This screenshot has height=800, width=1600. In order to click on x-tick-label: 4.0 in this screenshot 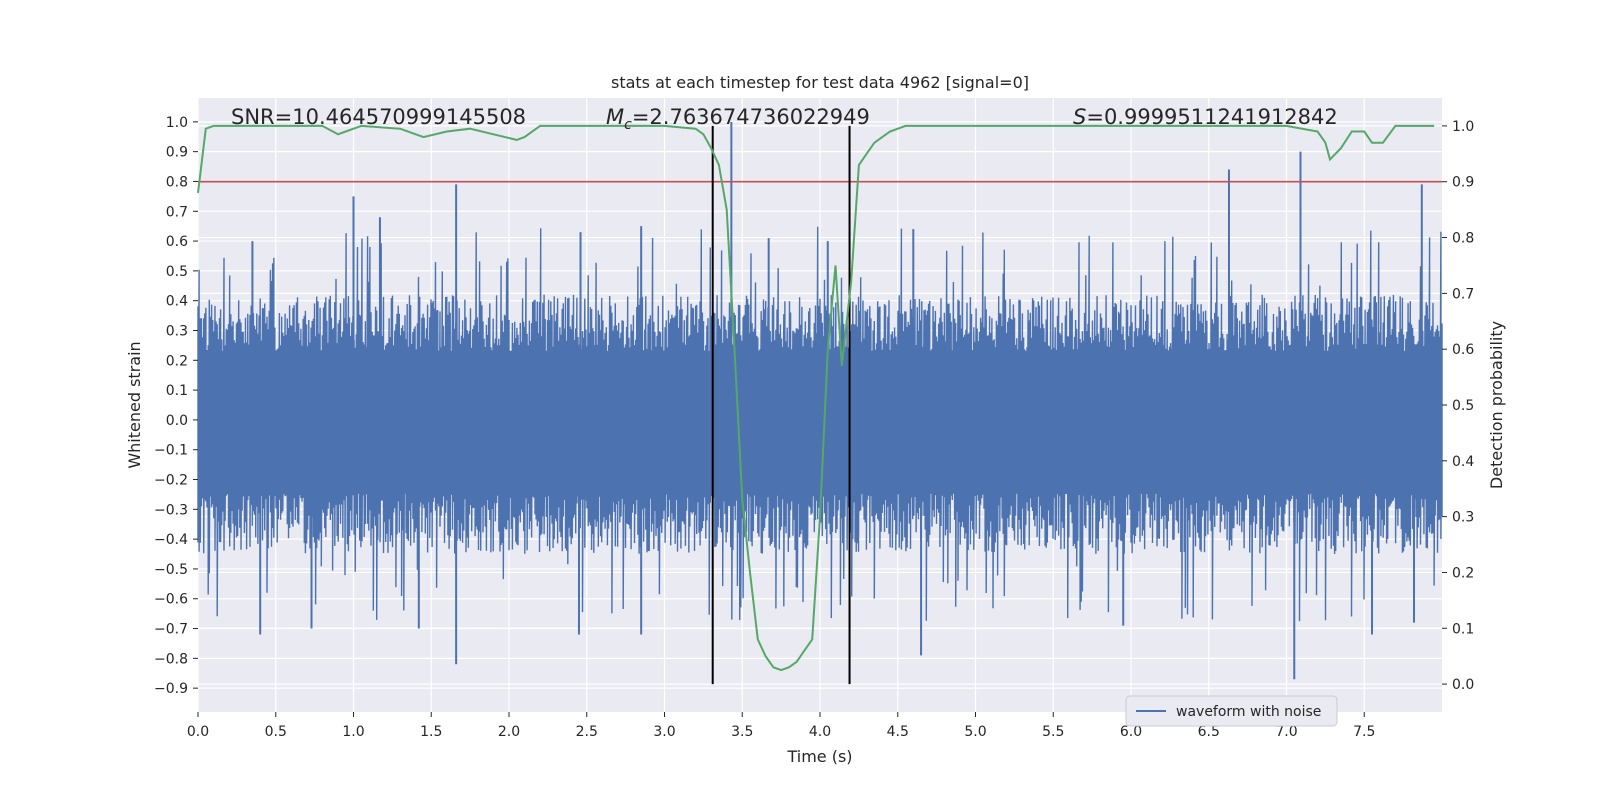, I will do `click(820, 732)`.